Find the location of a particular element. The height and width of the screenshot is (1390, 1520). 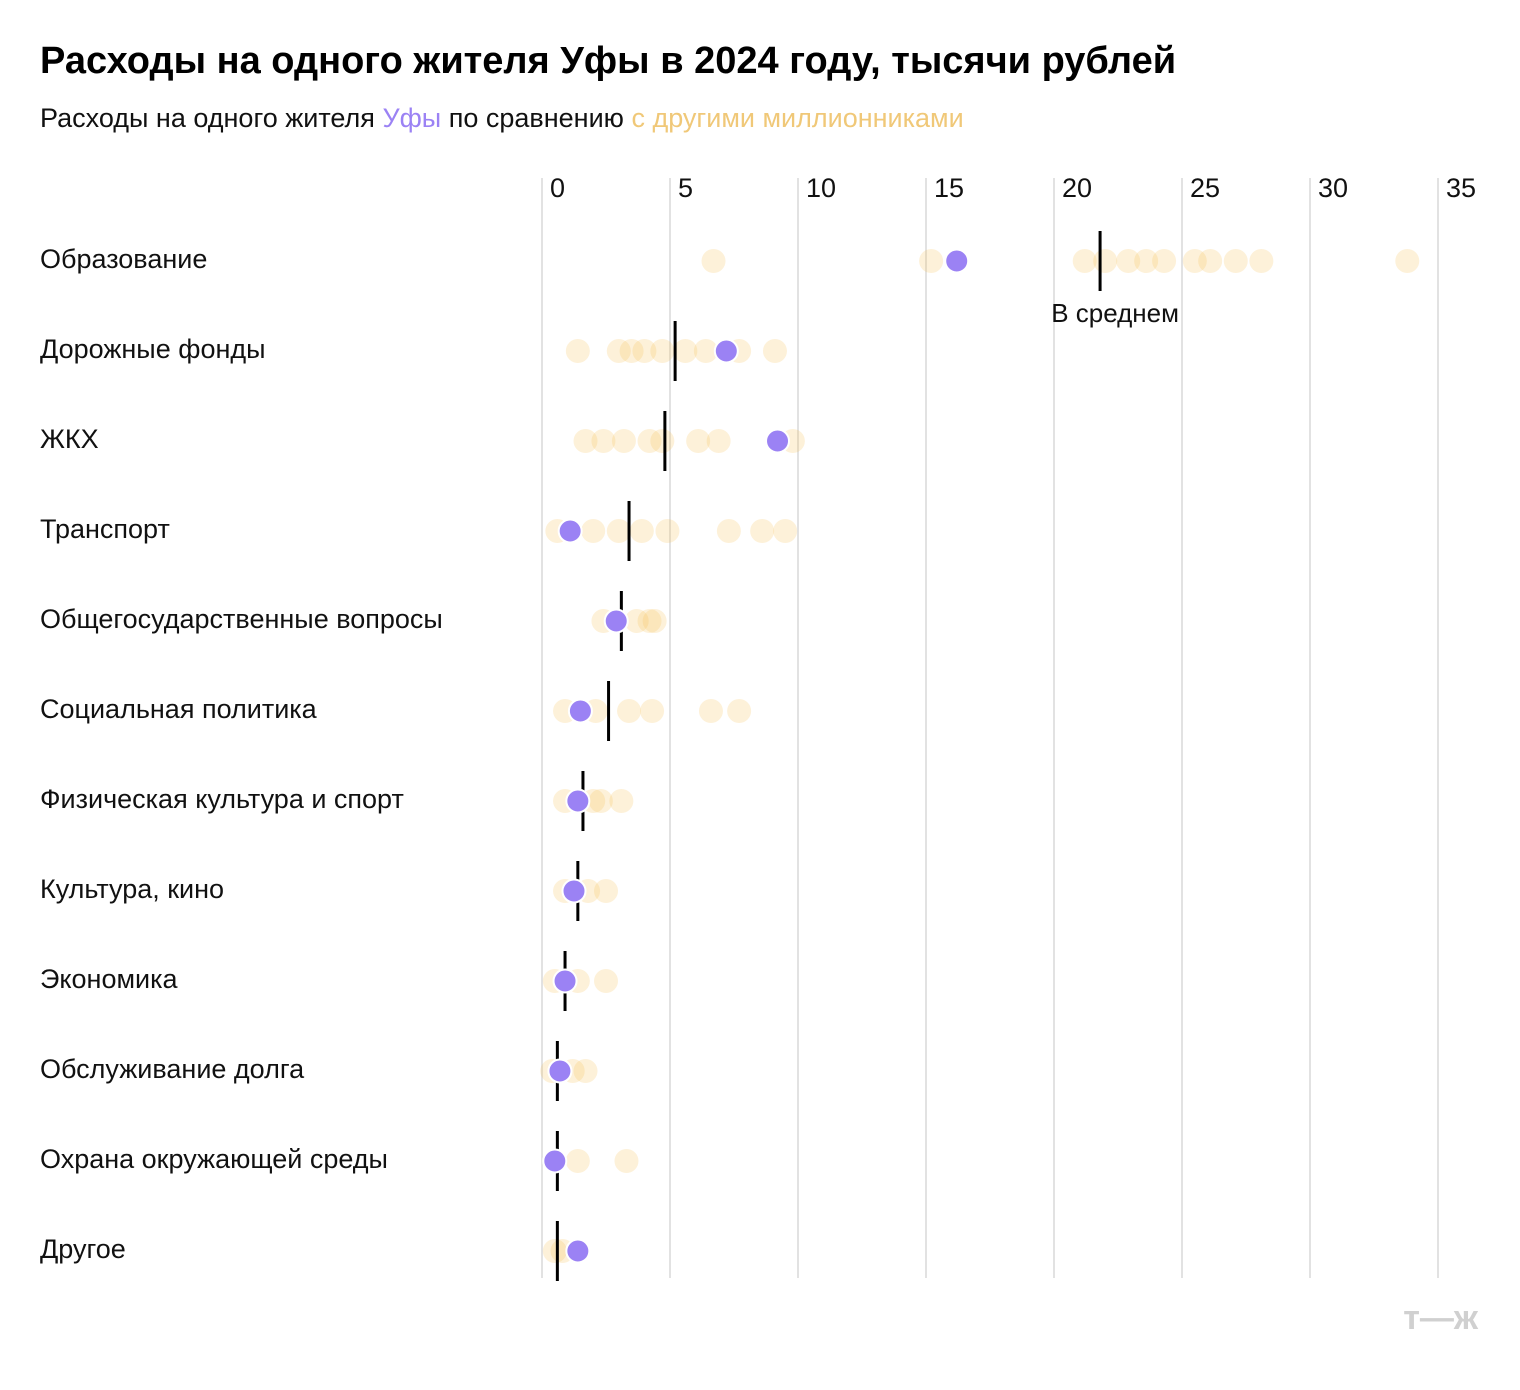

logo: т—ж is located at coordinates (1441, 1318).